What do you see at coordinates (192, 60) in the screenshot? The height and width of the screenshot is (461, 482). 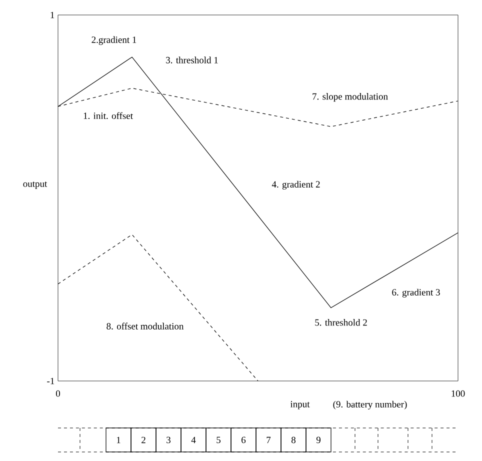 I see `annotation: 3. threshold 1` at bounding box center [192, 60].